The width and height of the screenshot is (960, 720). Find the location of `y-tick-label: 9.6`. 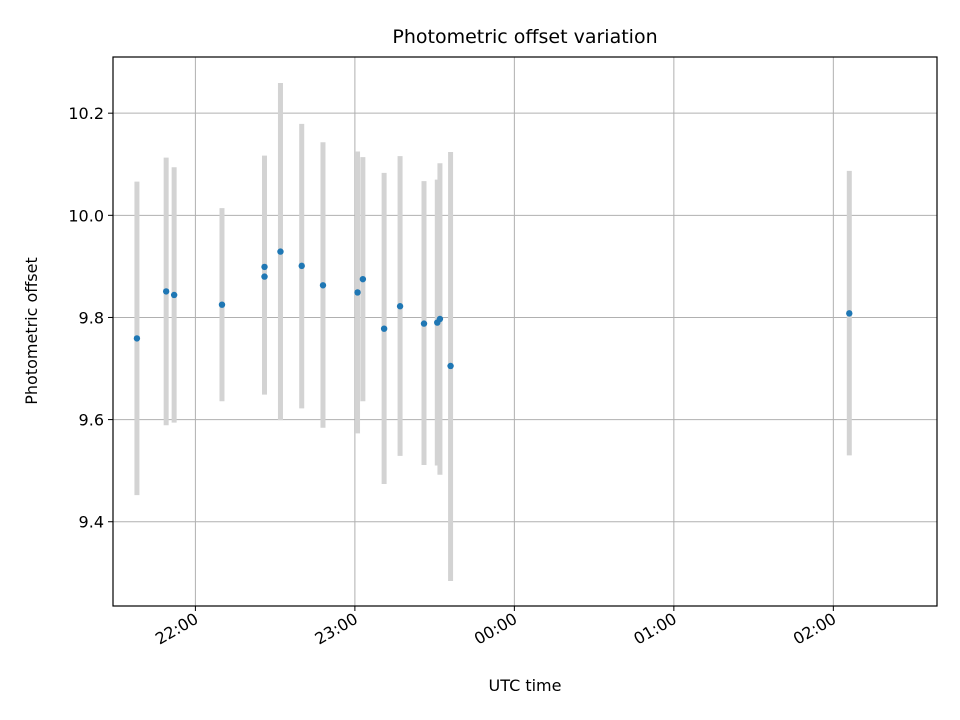

y-tick-label: 9.6 is located at coordinates (91, 420).